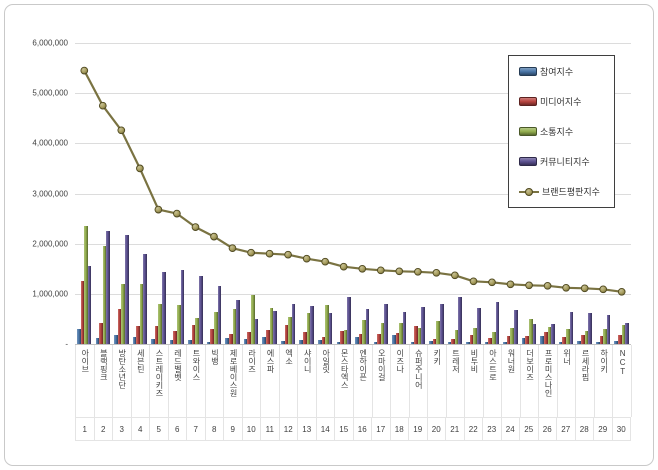 This screenshot has width=658, height=470. What do you see at coordinates (548, 429) in the screenshot?
I see `rank-label: 26` at bounding box center [548, 429].